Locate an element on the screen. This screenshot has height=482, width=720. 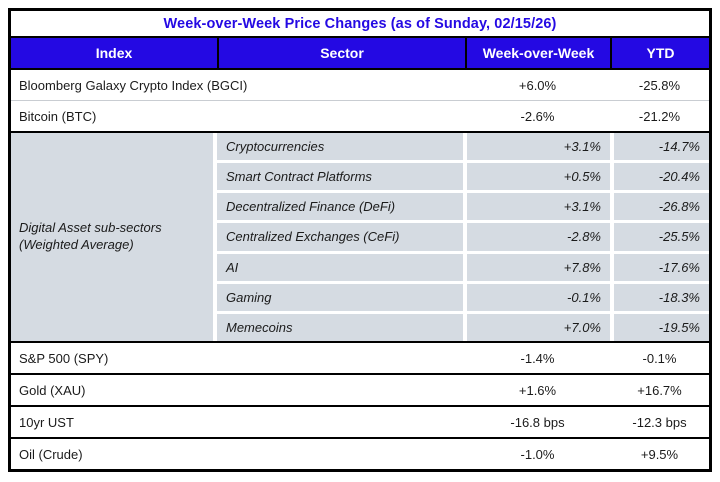
wow-value: +6.0% is located at coordinates (537, 85).